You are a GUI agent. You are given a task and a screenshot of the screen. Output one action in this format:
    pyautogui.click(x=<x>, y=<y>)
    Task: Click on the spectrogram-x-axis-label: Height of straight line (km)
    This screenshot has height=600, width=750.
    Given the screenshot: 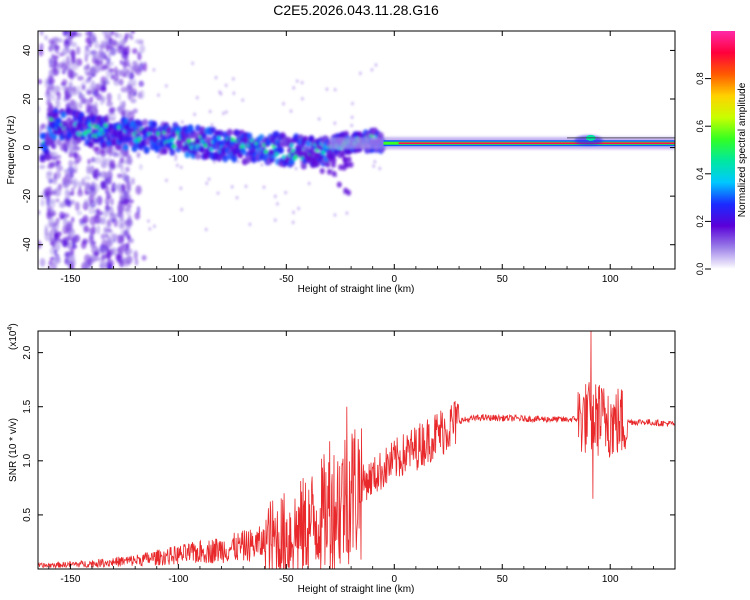 What is the action you would take?
    pyautogui.click(x=356, y=289)
    